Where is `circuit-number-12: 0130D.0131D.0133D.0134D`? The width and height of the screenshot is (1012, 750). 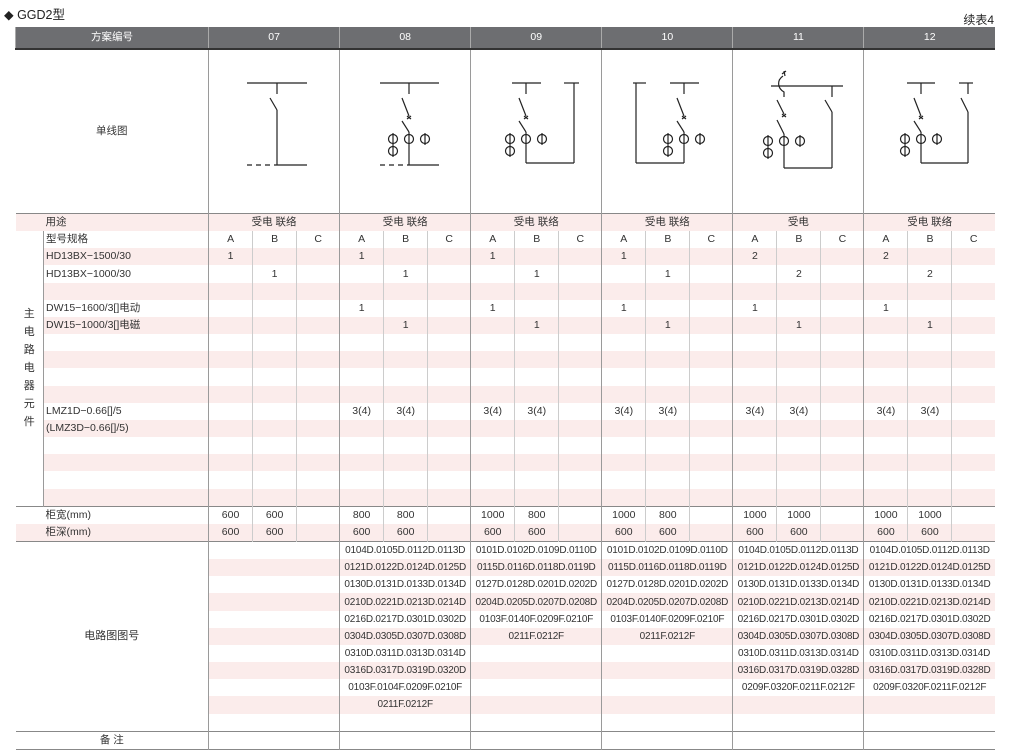 circuit-number-12: 0130D.0131D.0133D.0134D is located at coordinates (929, 585).